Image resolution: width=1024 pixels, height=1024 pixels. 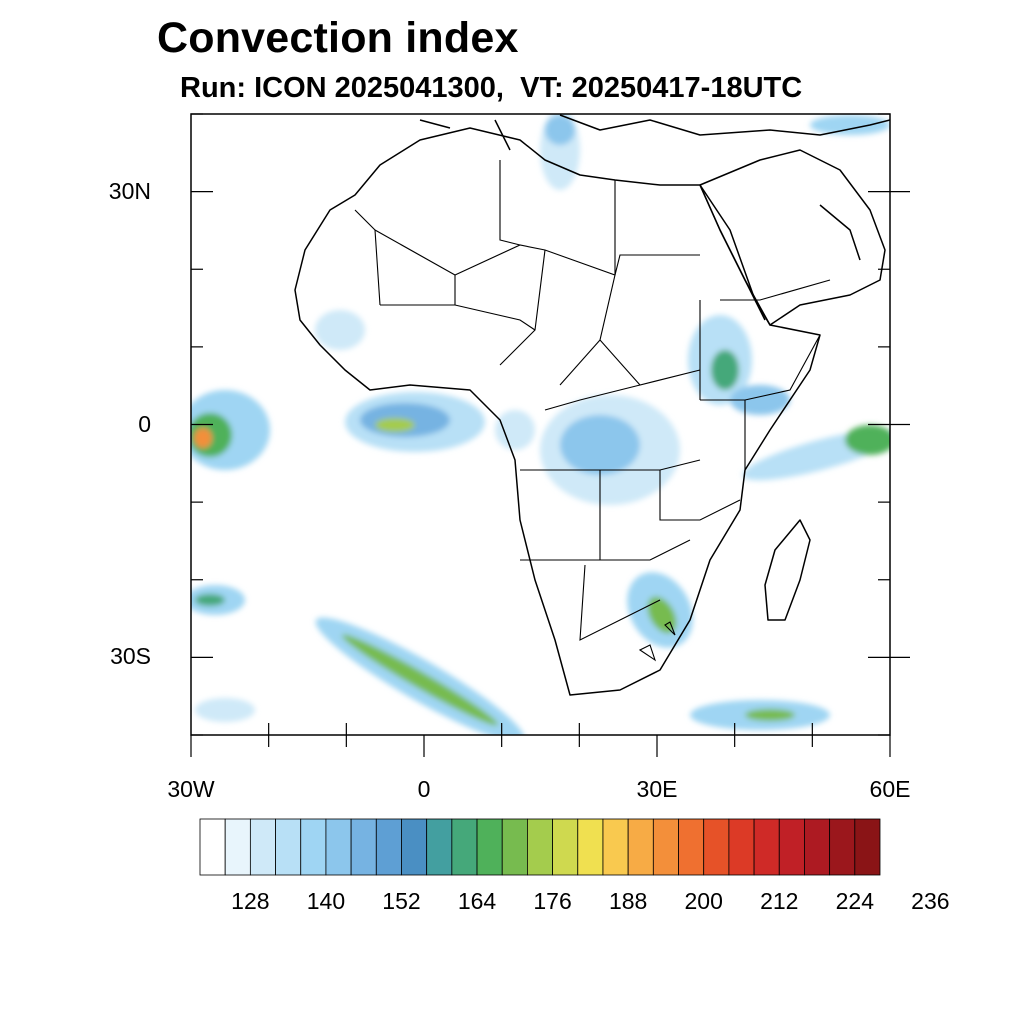 I want to click on convection-cluster-cameroon, so click(x=515, y=430).